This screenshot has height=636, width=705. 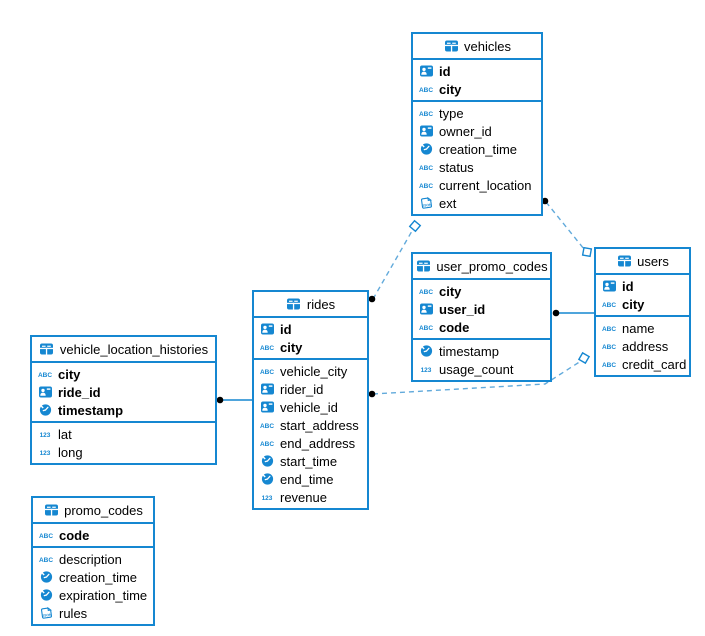 What do you see at coordinates (123, 452) in the screenshot?
I see `field-row-long: 123 long` at bounding box center [123, 452].